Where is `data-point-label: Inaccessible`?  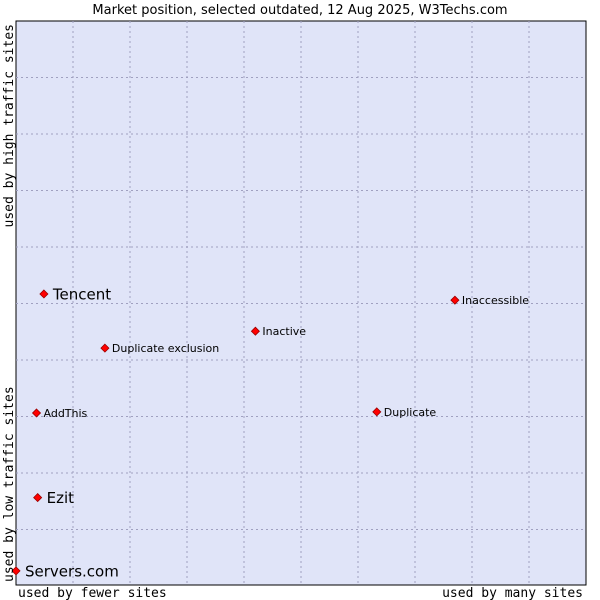
data-point-label: Inaccessible is located at coordinates (495, 300).